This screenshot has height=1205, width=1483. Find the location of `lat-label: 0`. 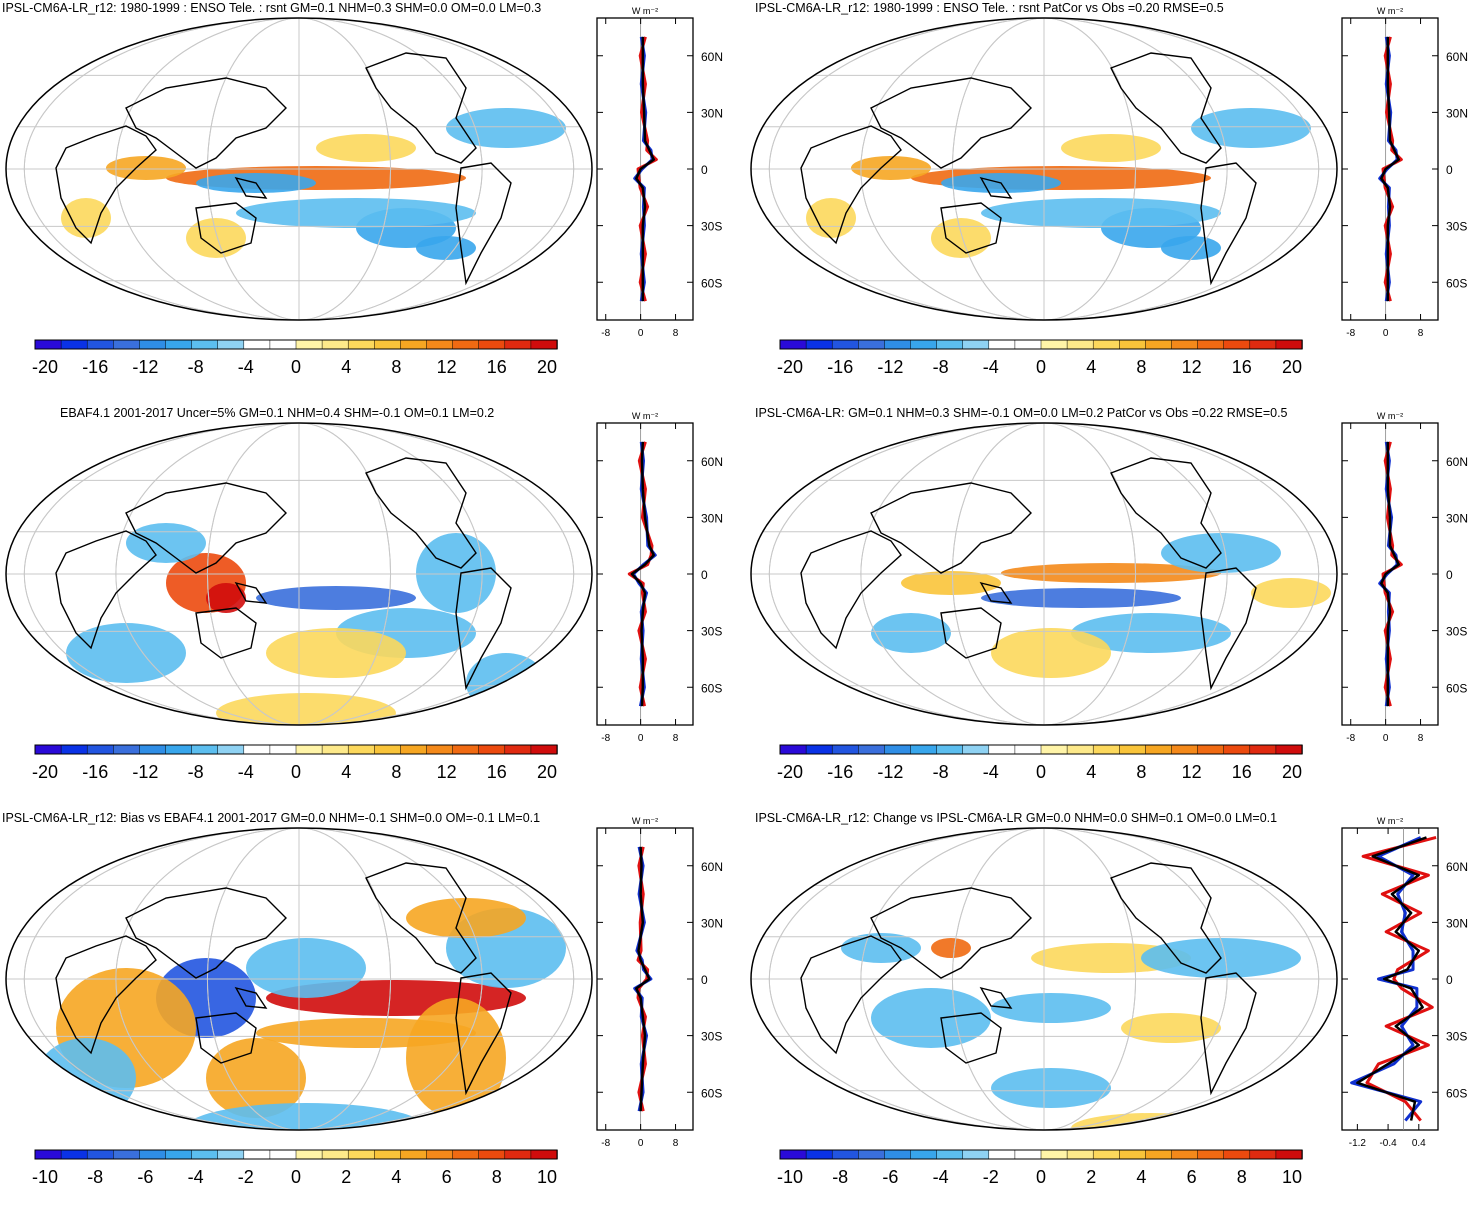

lat-label: 0 is located at coordinates (1449, 170).